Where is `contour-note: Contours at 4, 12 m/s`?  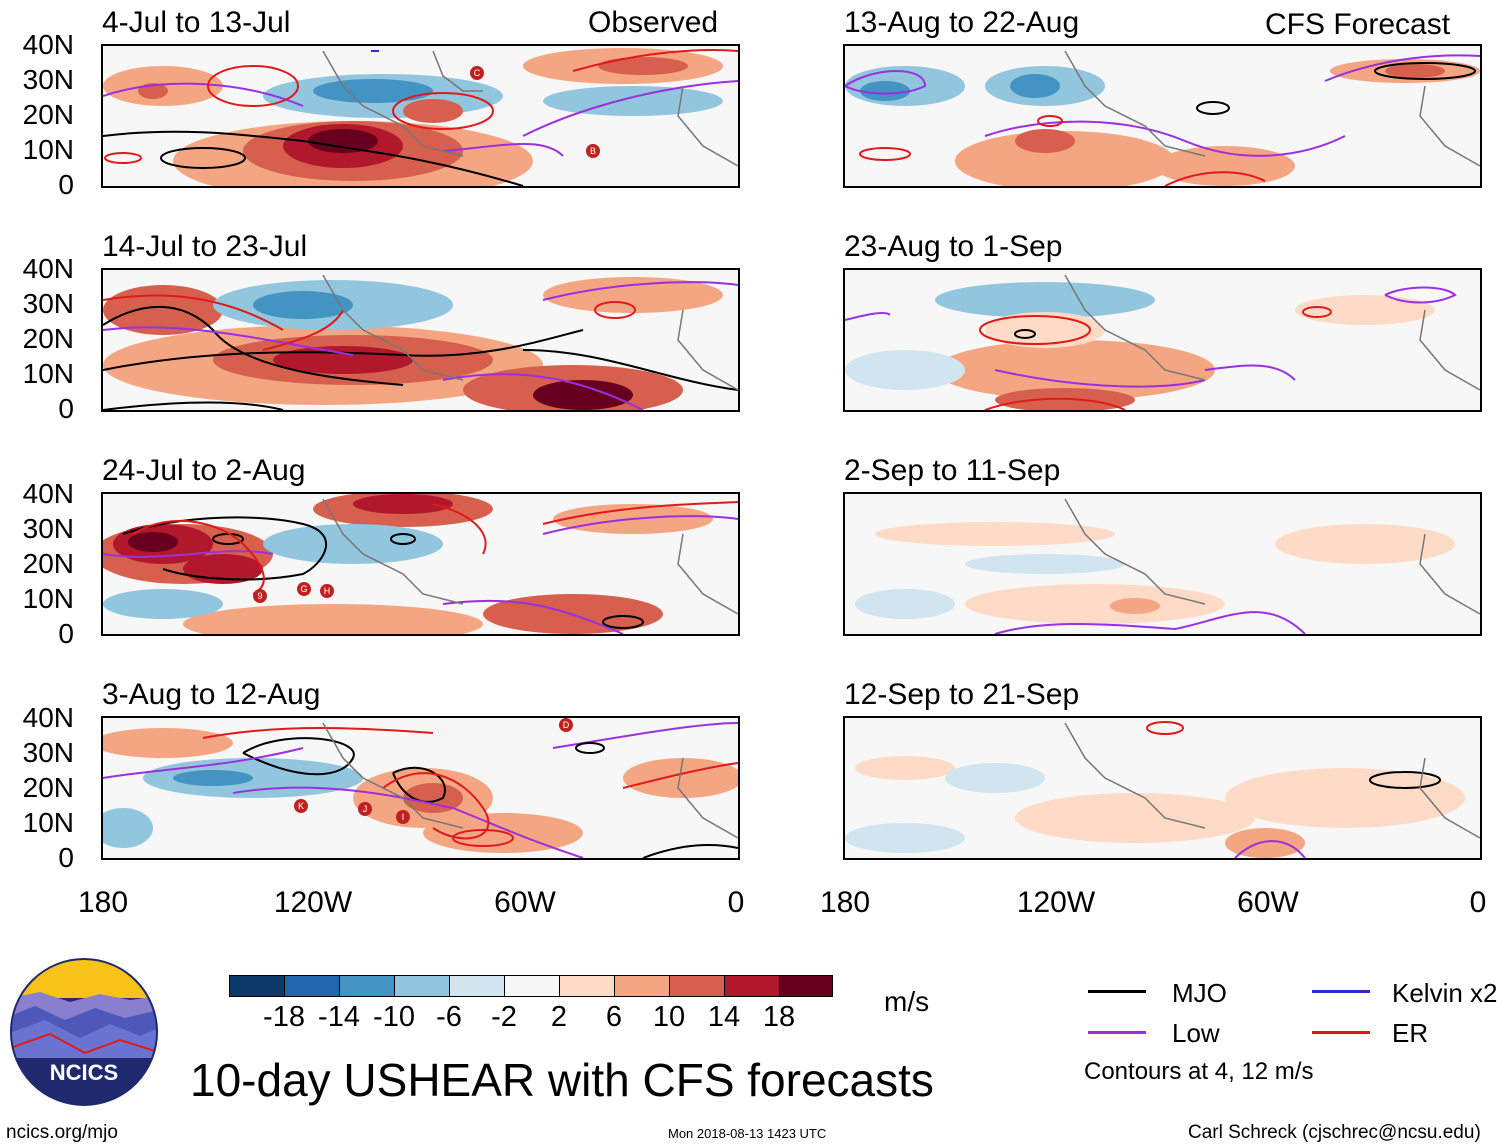 contour-note: Contours at 4, 12 m/s is located at coordinates (1199, 1071).